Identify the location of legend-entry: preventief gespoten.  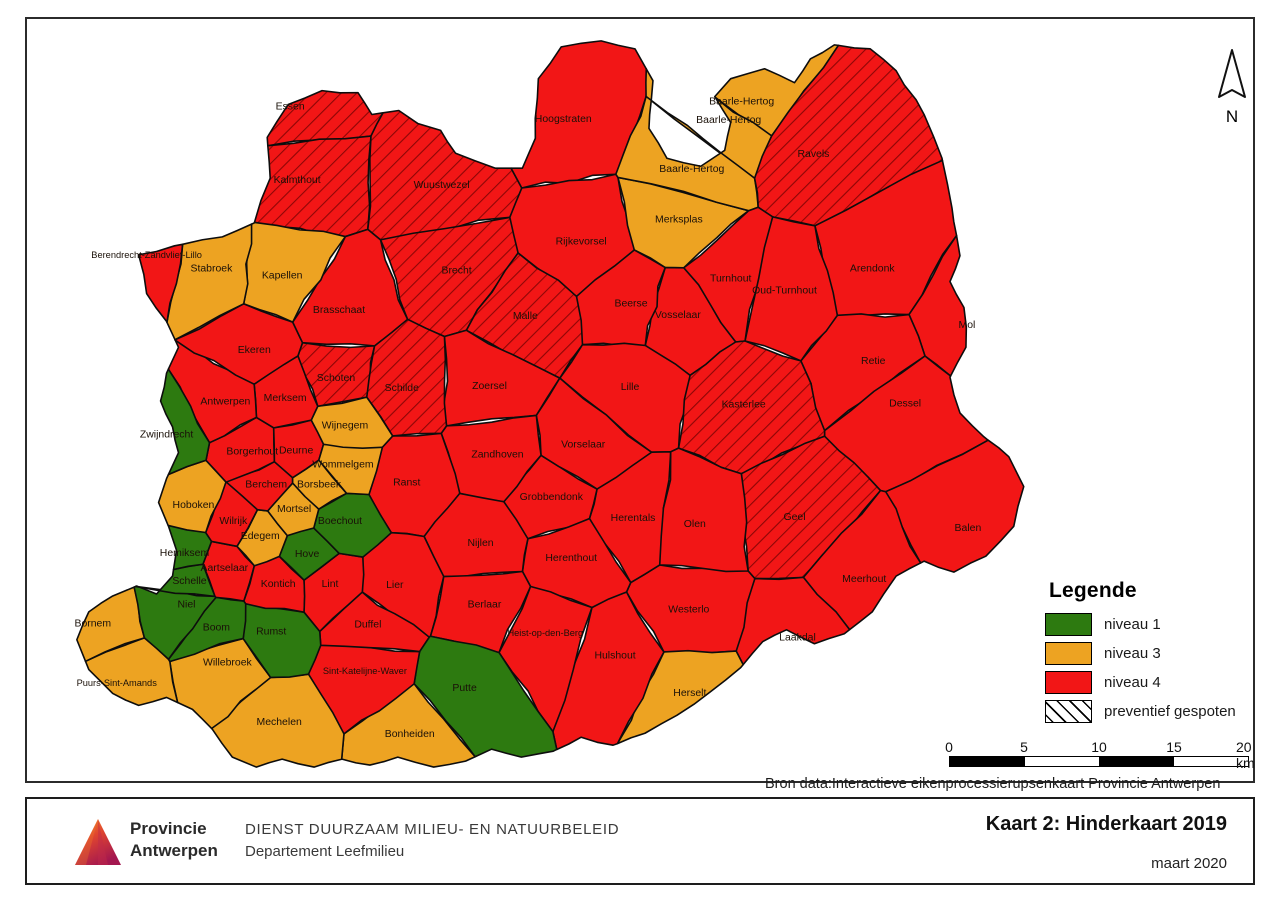
(1157, 711).